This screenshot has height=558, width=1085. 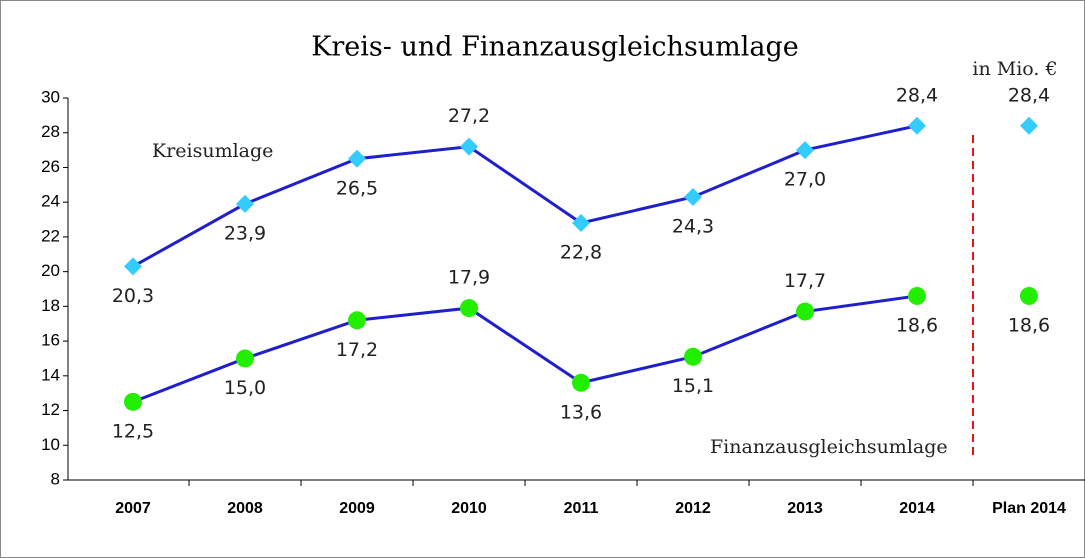 What do you see at coordinates (133, 431) in the screenshot?
I see `data-label: 12,5` at bounding box center [133, 431].